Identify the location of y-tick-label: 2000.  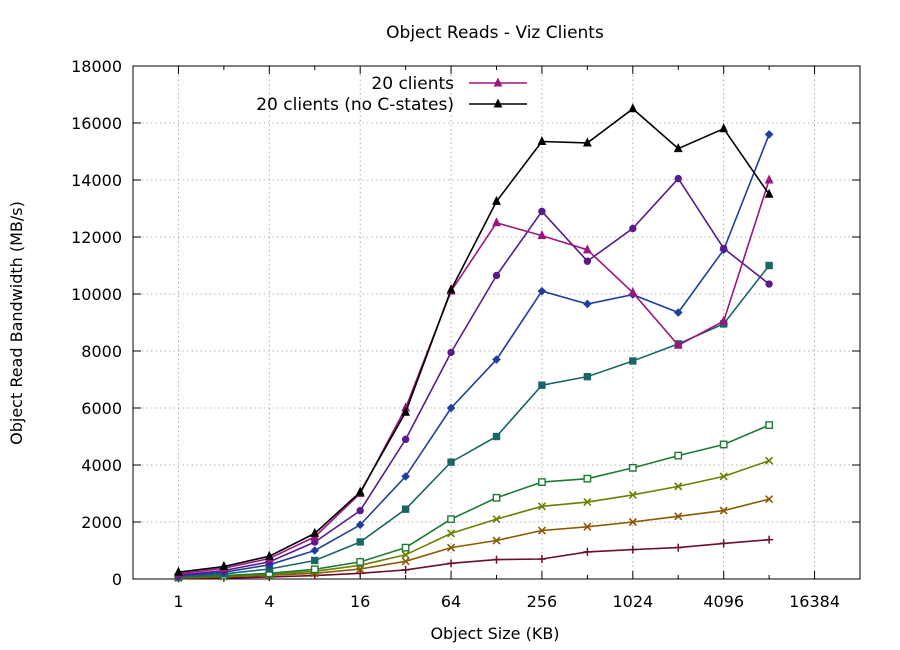
(101, 522).